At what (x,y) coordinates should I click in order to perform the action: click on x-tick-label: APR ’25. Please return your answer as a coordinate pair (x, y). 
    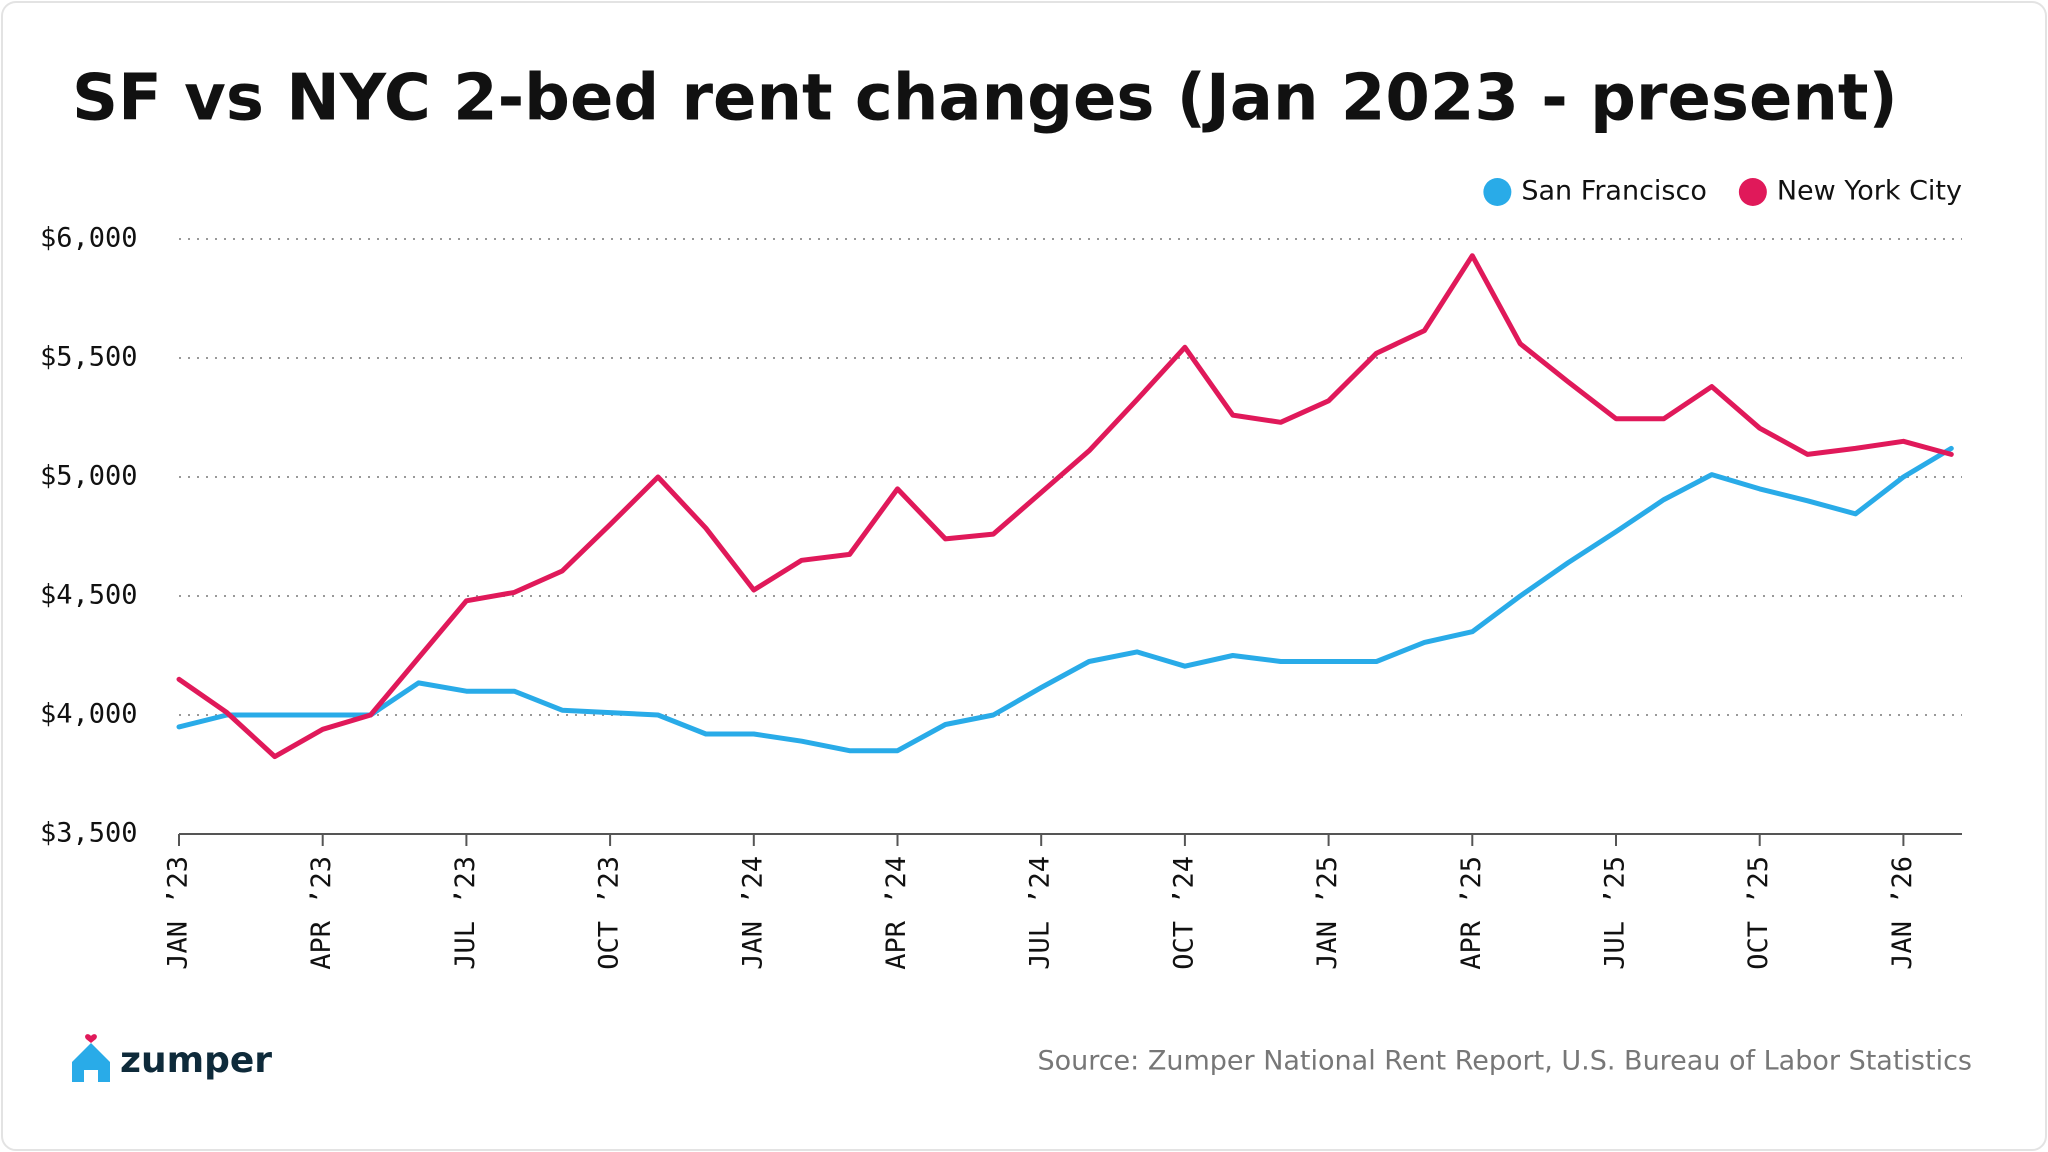
    Looking at the image, I should click on (1471, 913).